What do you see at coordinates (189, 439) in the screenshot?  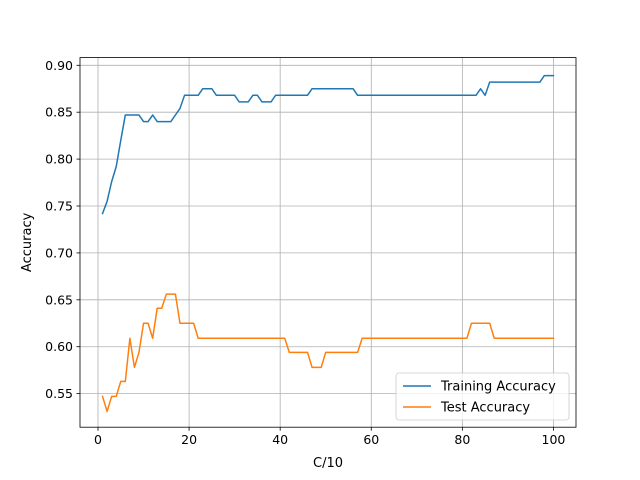 I see `x-tick-label: 20` at bounding box center [189, 439].